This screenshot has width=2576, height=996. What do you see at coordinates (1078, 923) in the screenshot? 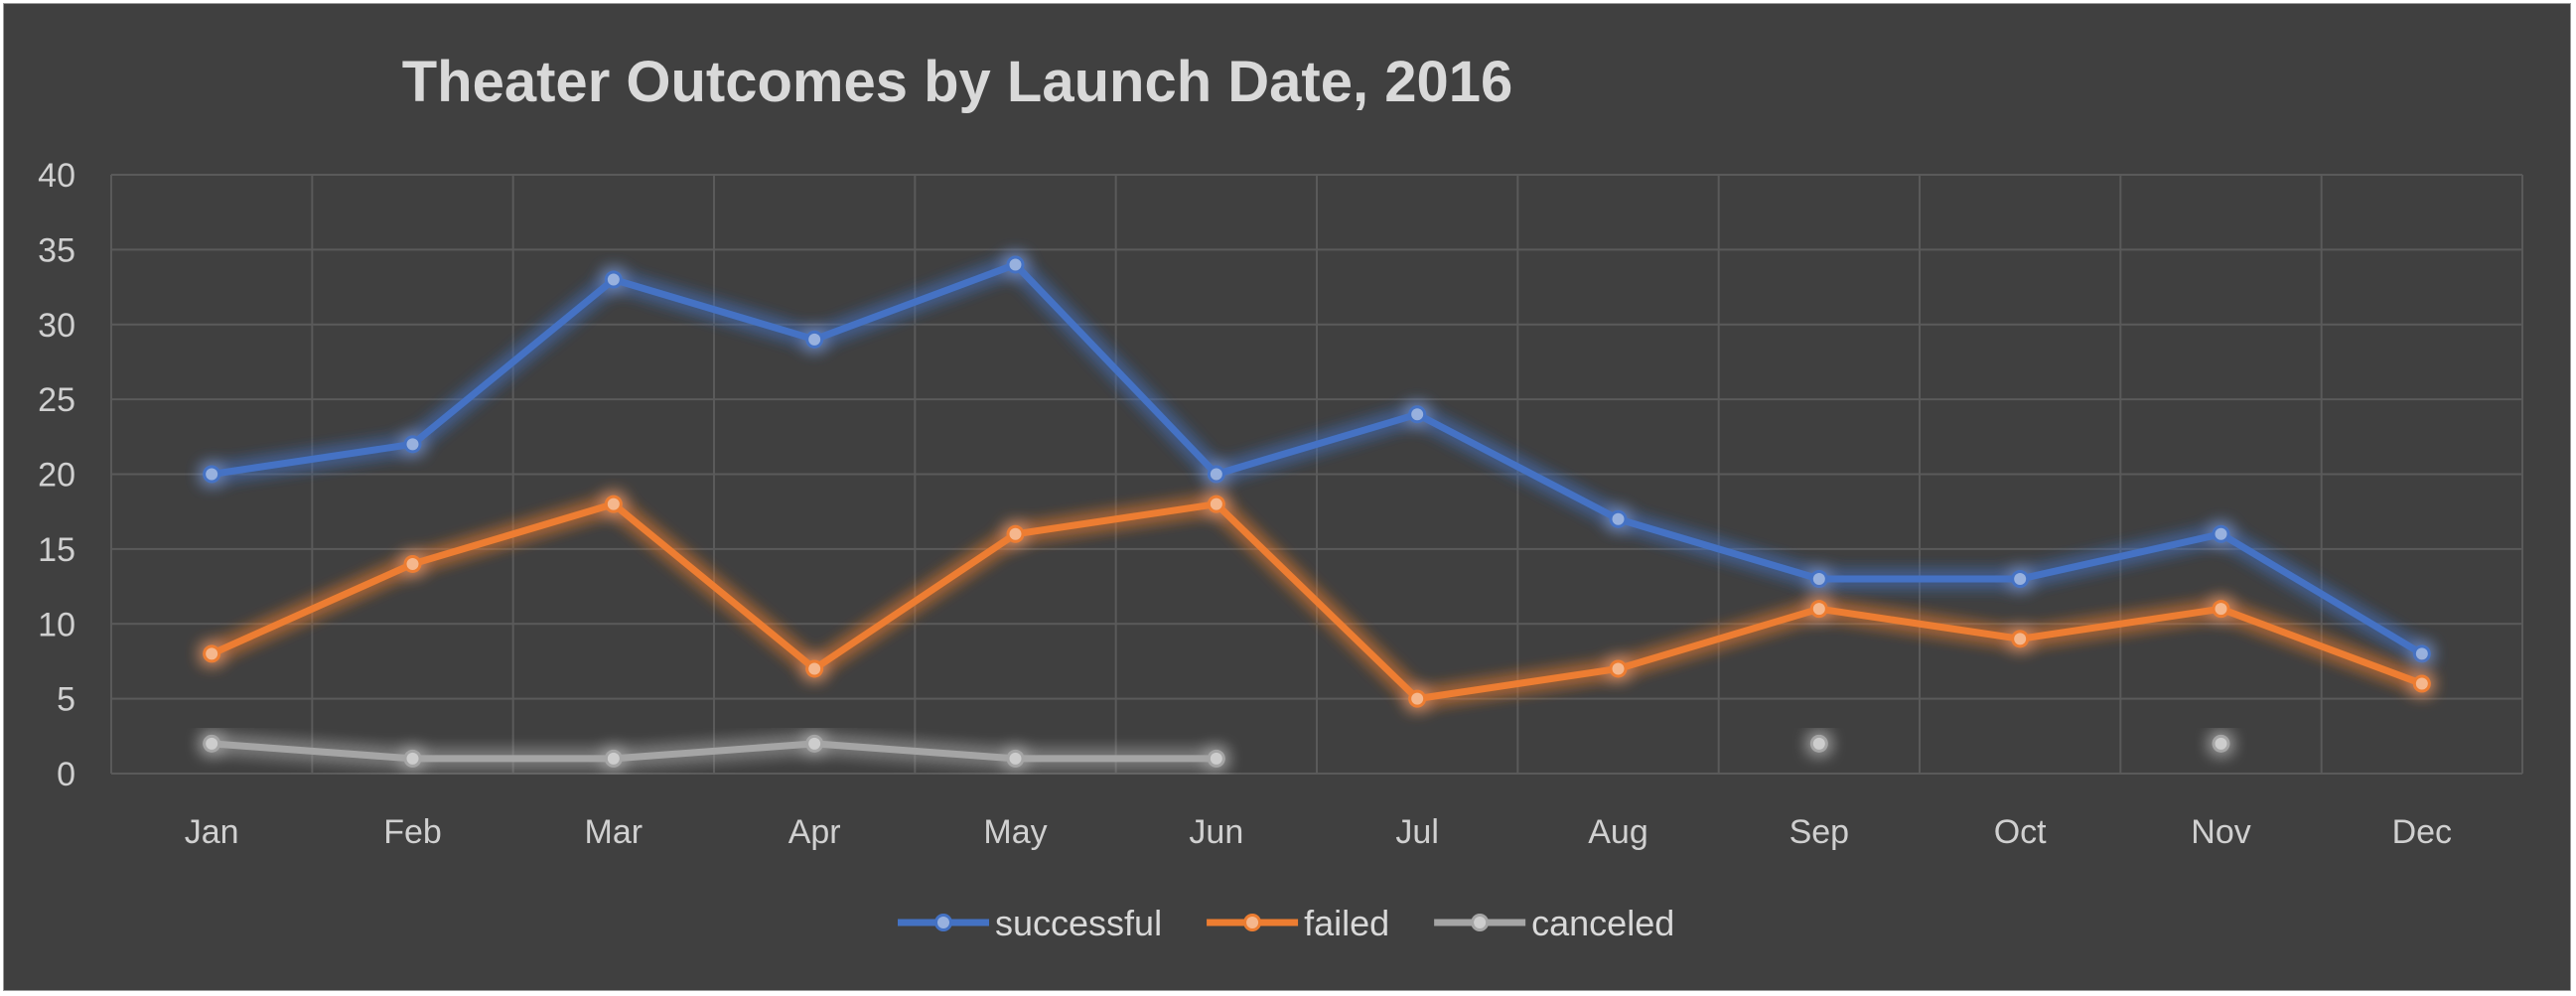
I see `legend-label: successful` at bounding box center [1078, 923].